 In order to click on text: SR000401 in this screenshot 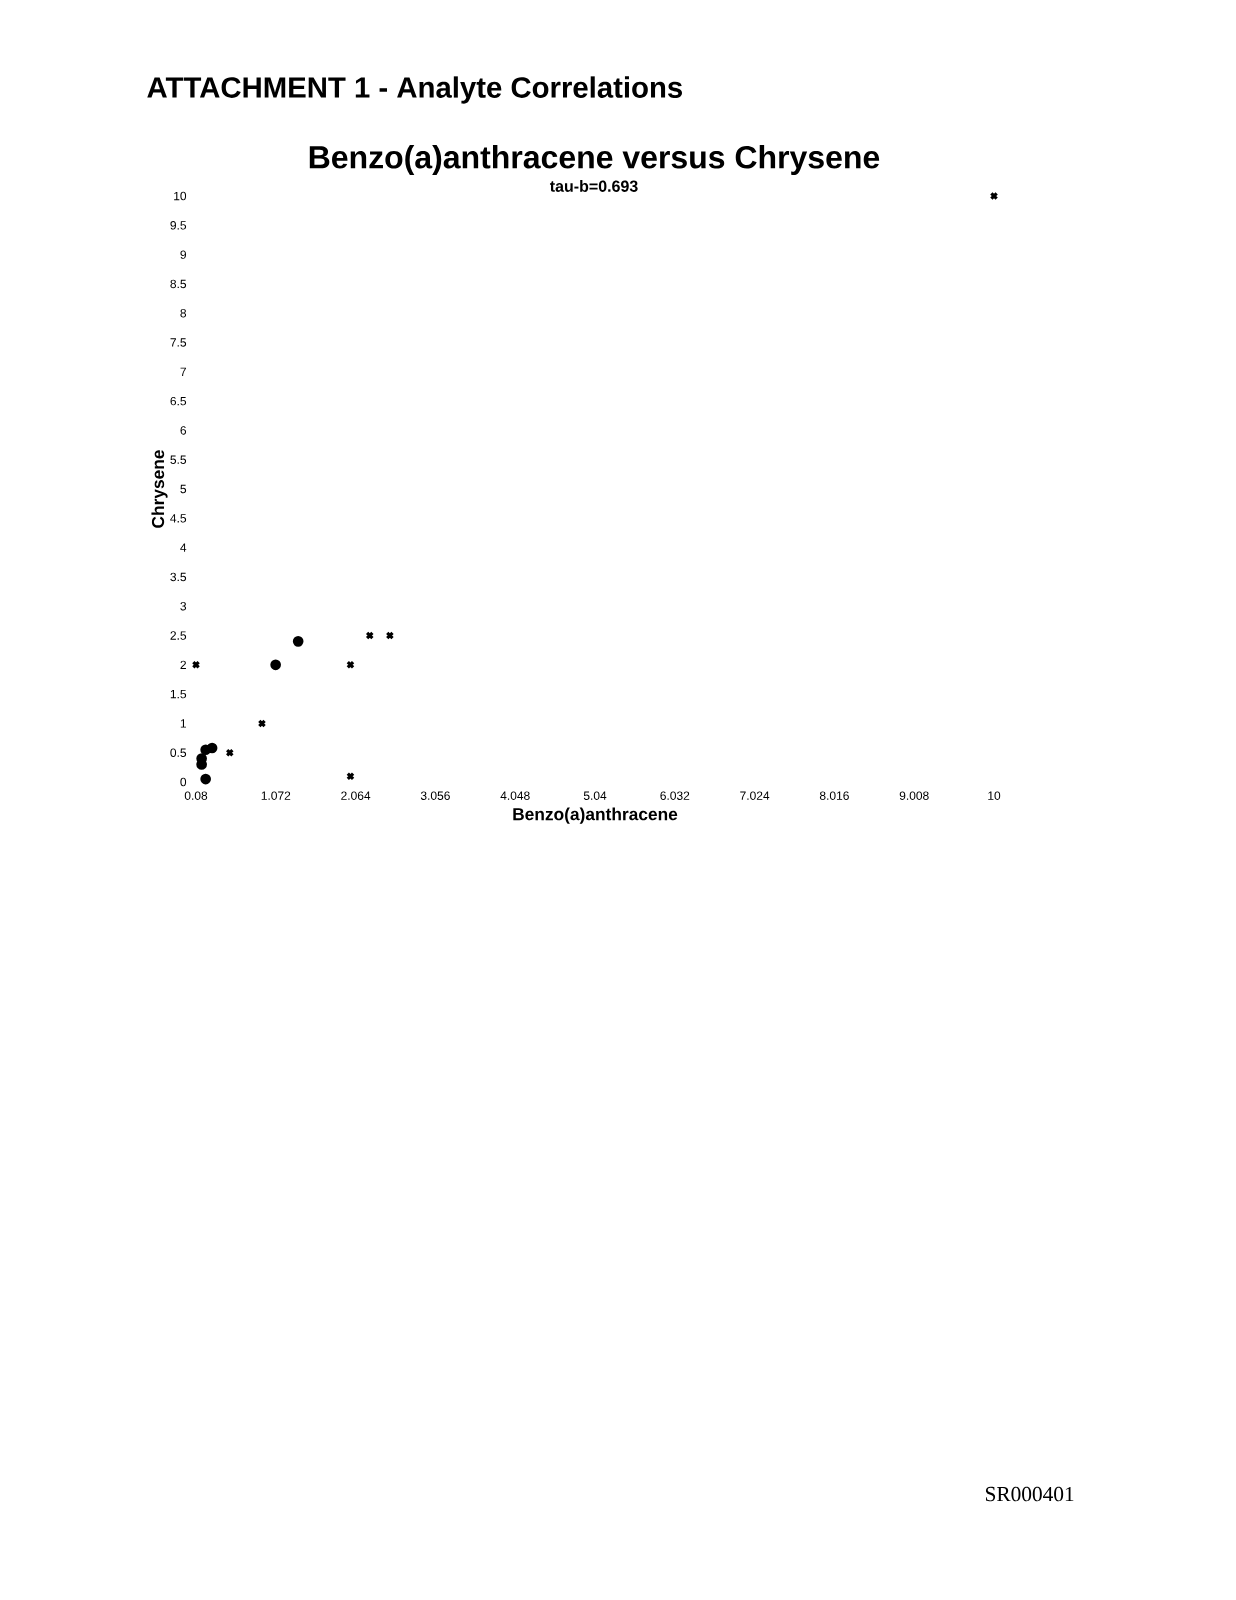, I will do `click(1029, 1494)`.